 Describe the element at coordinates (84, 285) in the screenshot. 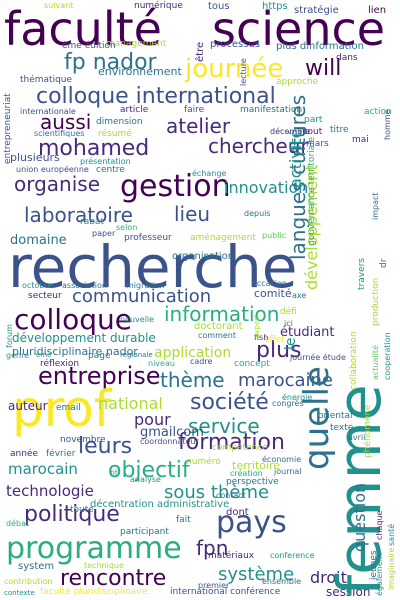

I see `word-association: association` at that location.